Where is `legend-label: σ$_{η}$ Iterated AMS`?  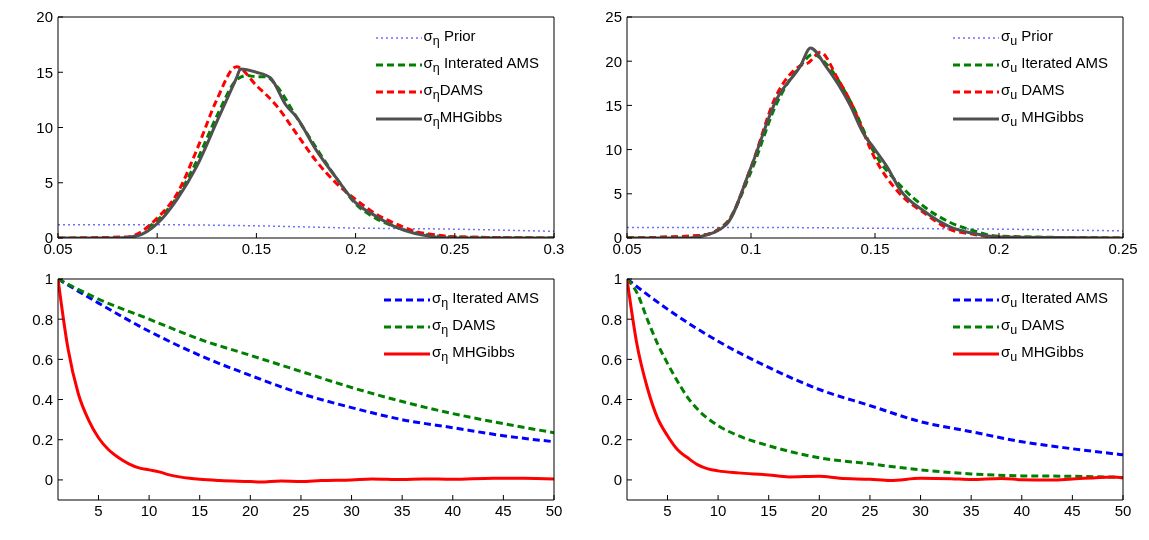 legend-label: σ$_{η}$ Iterated AMS is located at coordinates (485, 299).